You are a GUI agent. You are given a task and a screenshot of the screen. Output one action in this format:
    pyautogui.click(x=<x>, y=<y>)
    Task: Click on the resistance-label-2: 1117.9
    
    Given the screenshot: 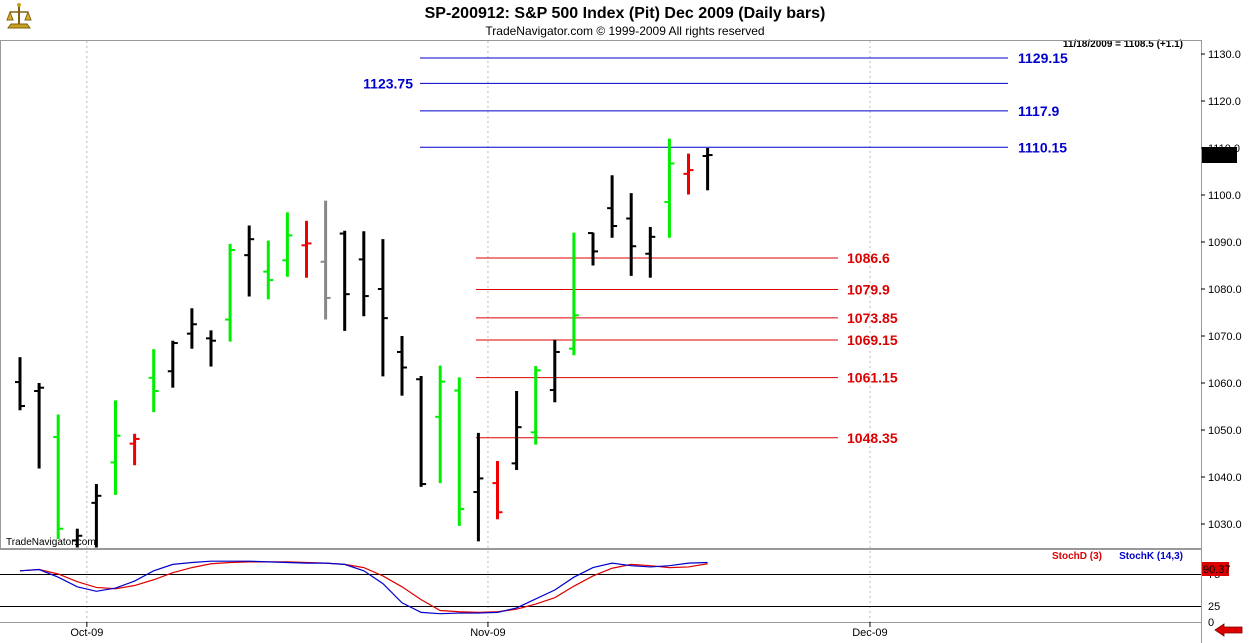 What is the action you would take?
    pyautogui.click(x=1038, y=111)
    